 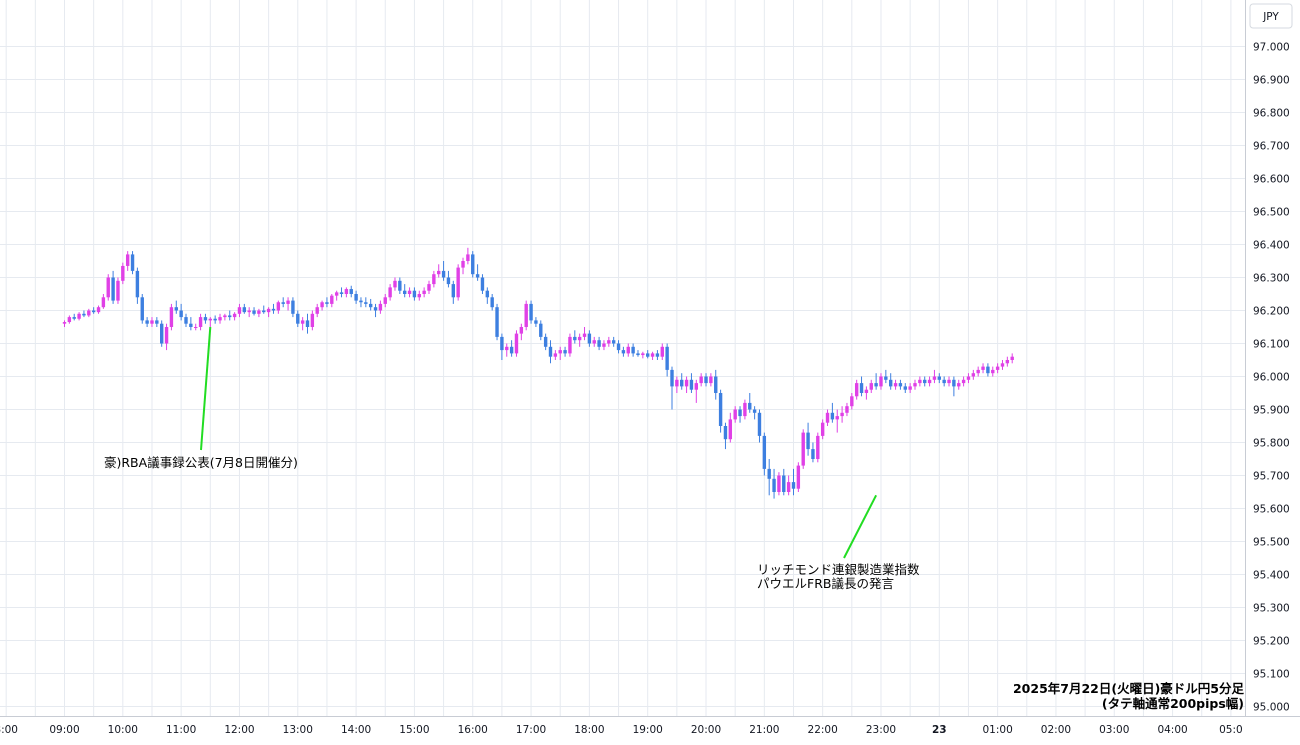 I want to click on time-tick-label: 13:00, so click(x=298, y=730).